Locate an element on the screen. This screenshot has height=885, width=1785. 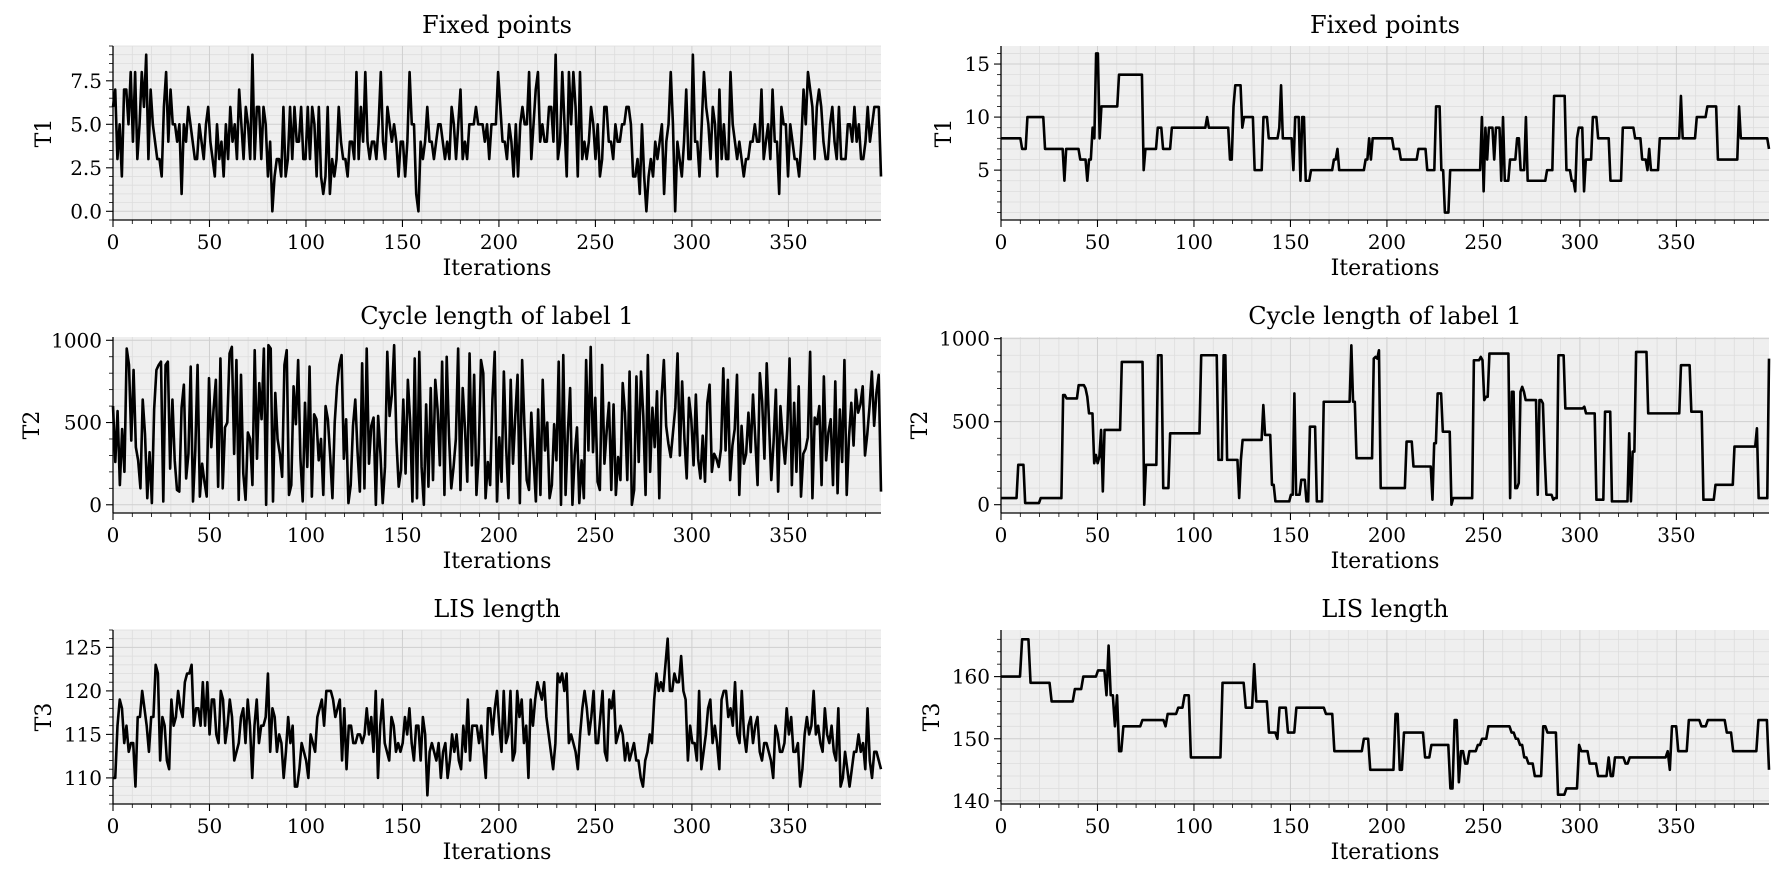
chart4-y-tick-label: 115 is located at coordinates (83, 734).